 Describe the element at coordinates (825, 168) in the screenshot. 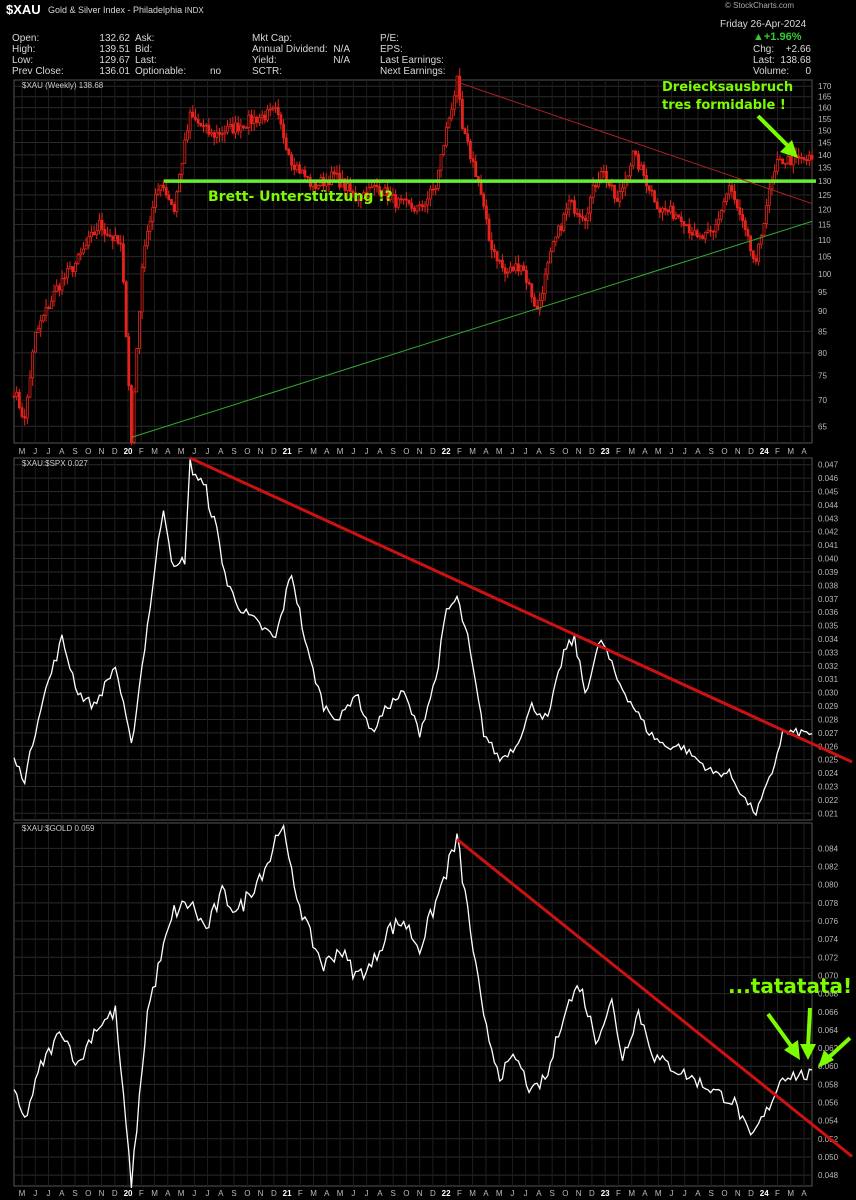

I see `y-tick-label: 135` at that location.